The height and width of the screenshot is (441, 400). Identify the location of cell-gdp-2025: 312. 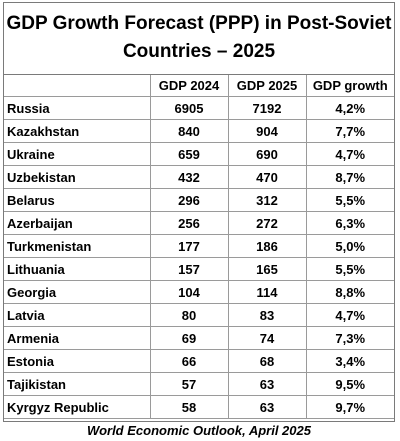
(267, 200).